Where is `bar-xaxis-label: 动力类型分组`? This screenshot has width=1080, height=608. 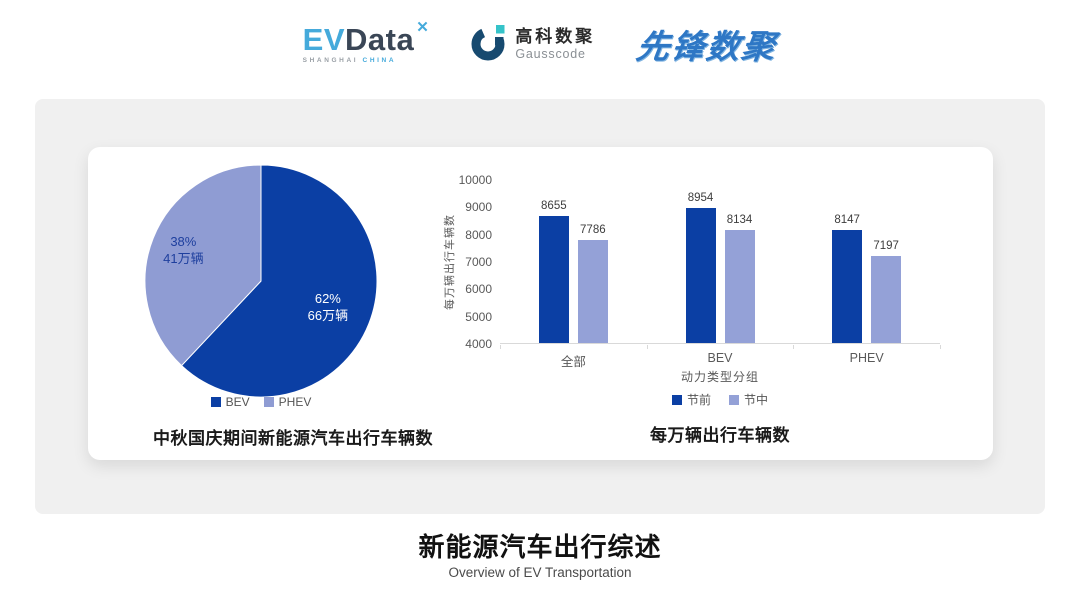
bar-xaxis-label: 动力类型分组 is located at coordinates (719, 377).